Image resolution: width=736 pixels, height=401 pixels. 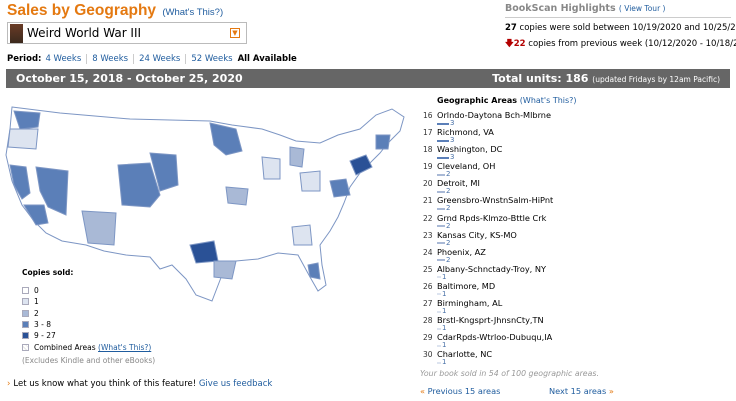 I want to click on area-name: Kansas City, KS-MO, so click(x=477, y=234).